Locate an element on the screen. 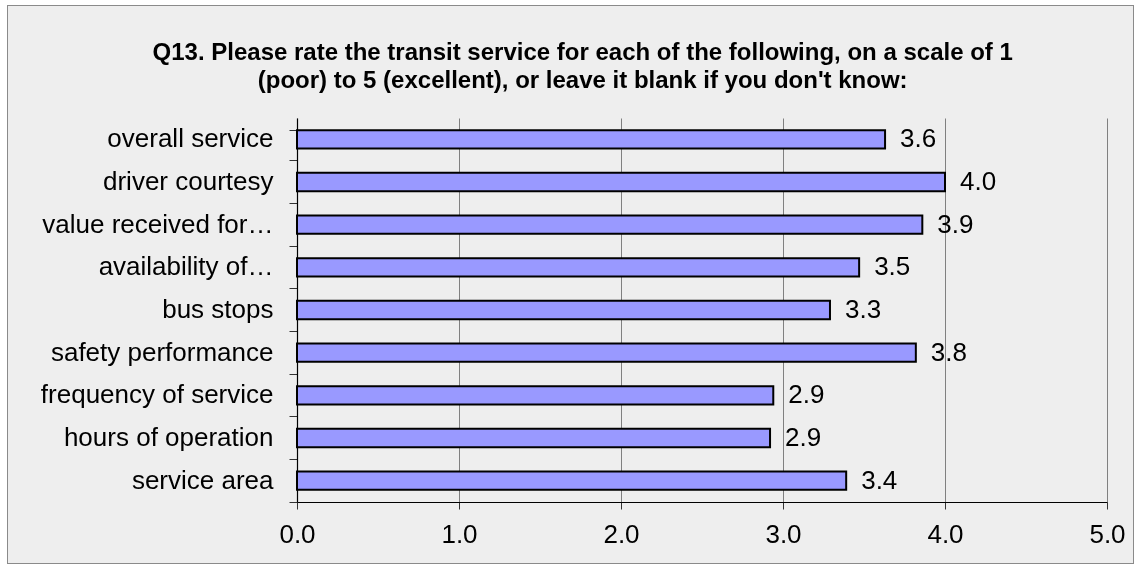  y-tick-label: service area is located at coordinates (203, 479).